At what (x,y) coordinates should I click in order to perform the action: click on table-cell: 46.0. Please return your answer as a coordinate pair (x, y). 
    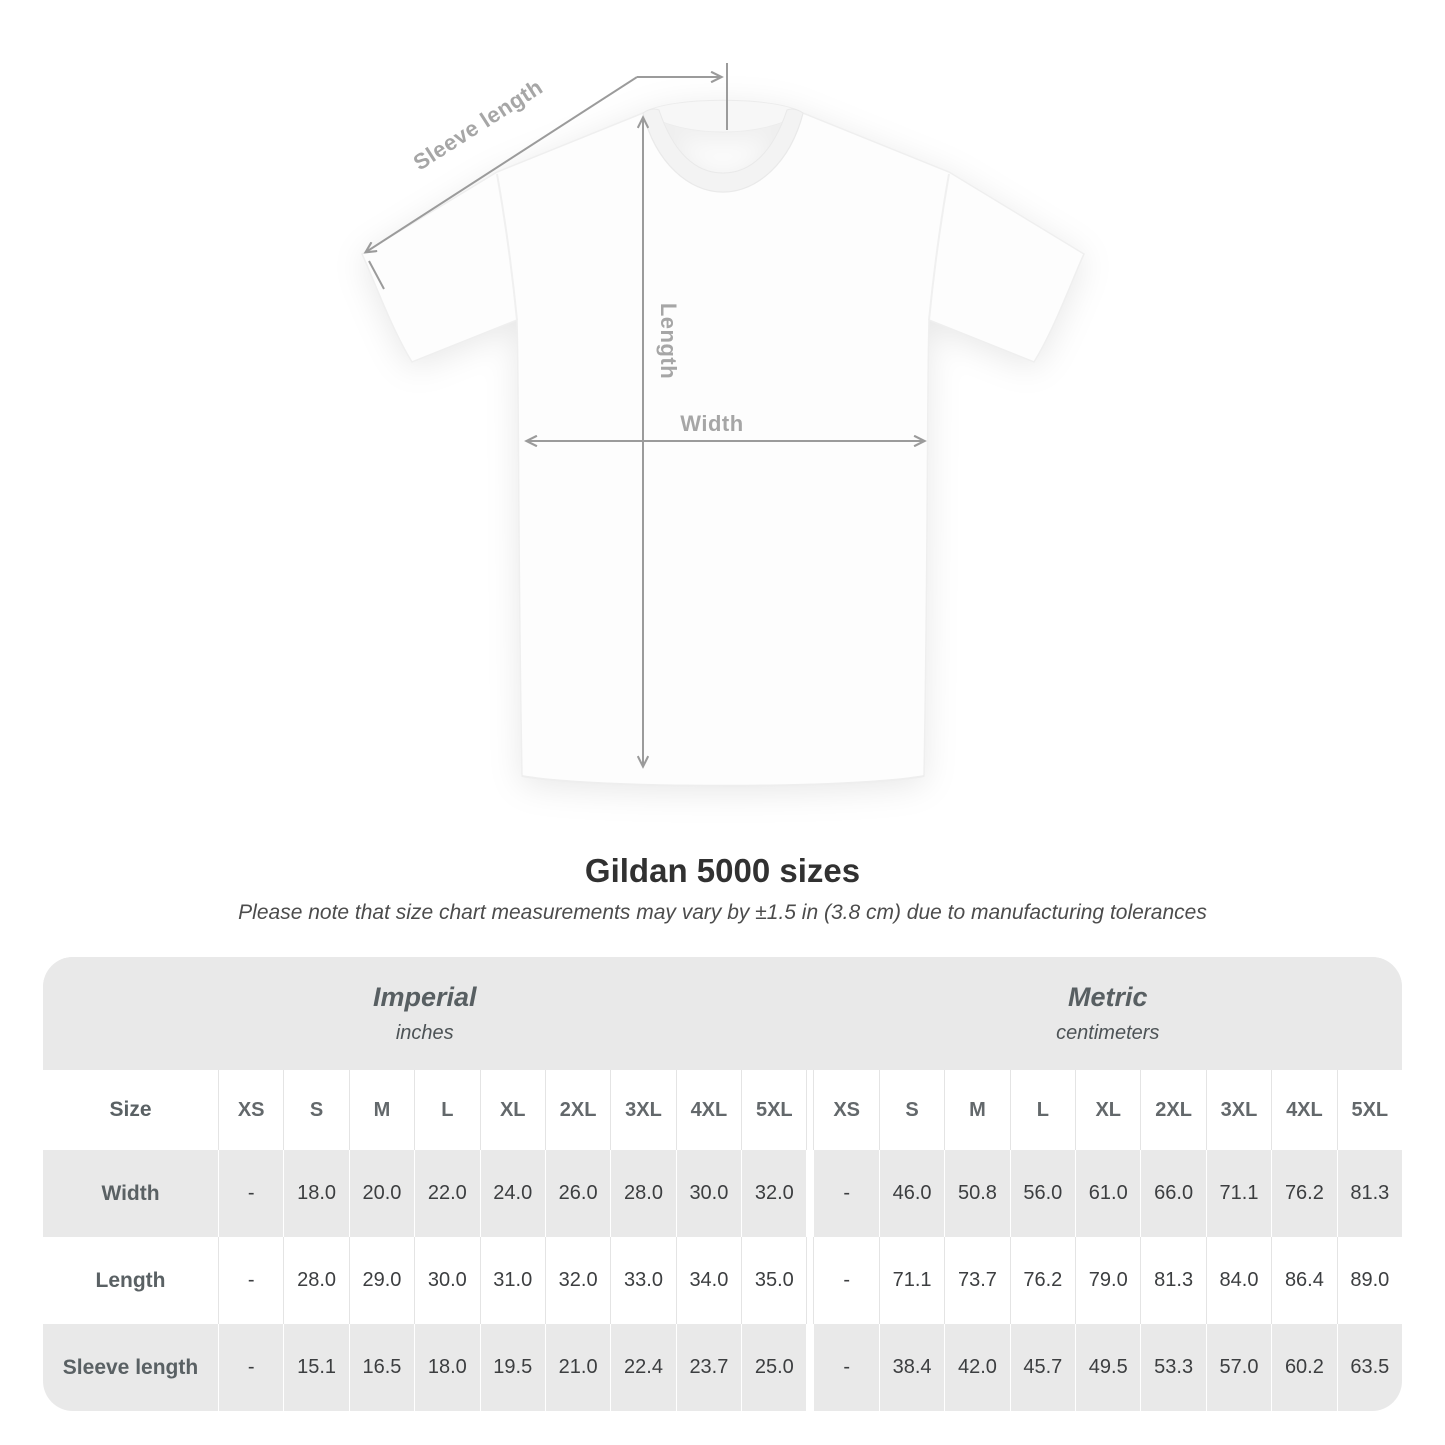
    Looking at the image, I should click on (911, 1193).